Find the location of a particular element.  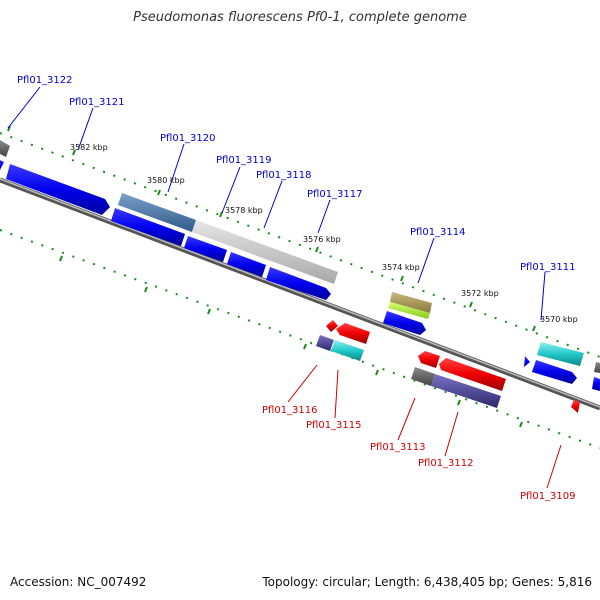

gene-pfl01-3117-feature is located at coordinates (298, 283).